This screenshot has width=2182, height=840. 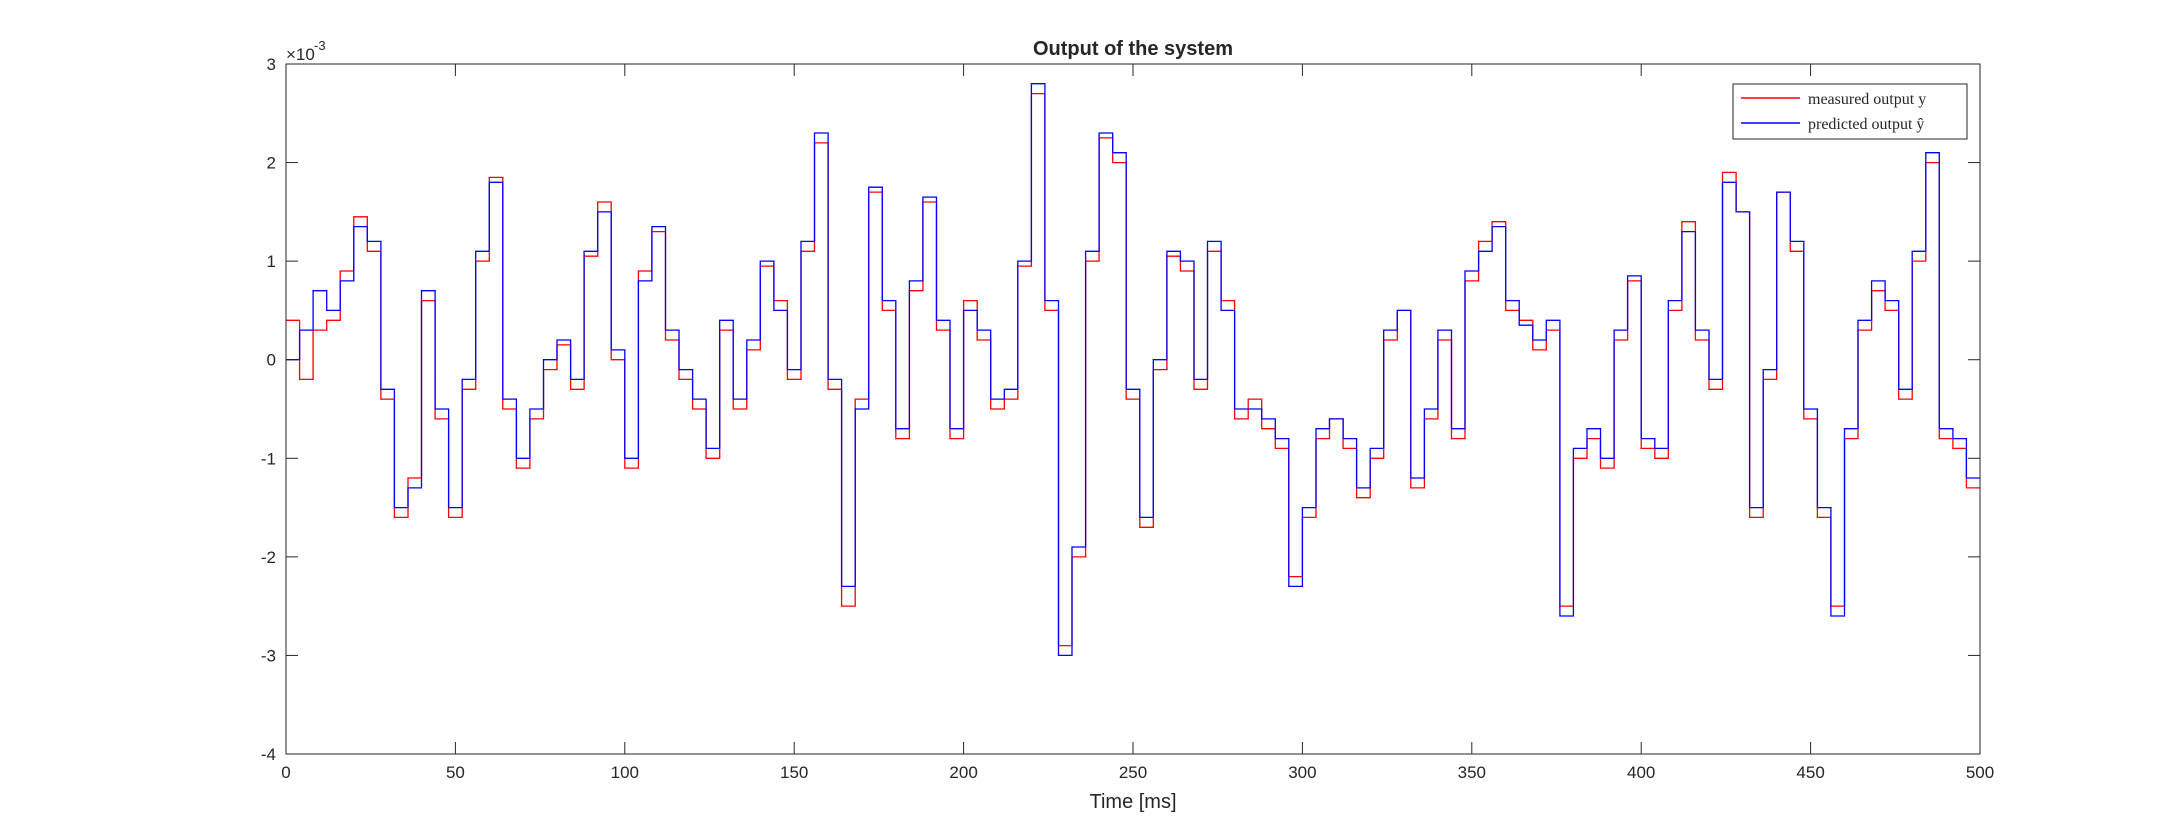 I want to click on x-tick-label-8: 400, so click(x=1641, y=772).